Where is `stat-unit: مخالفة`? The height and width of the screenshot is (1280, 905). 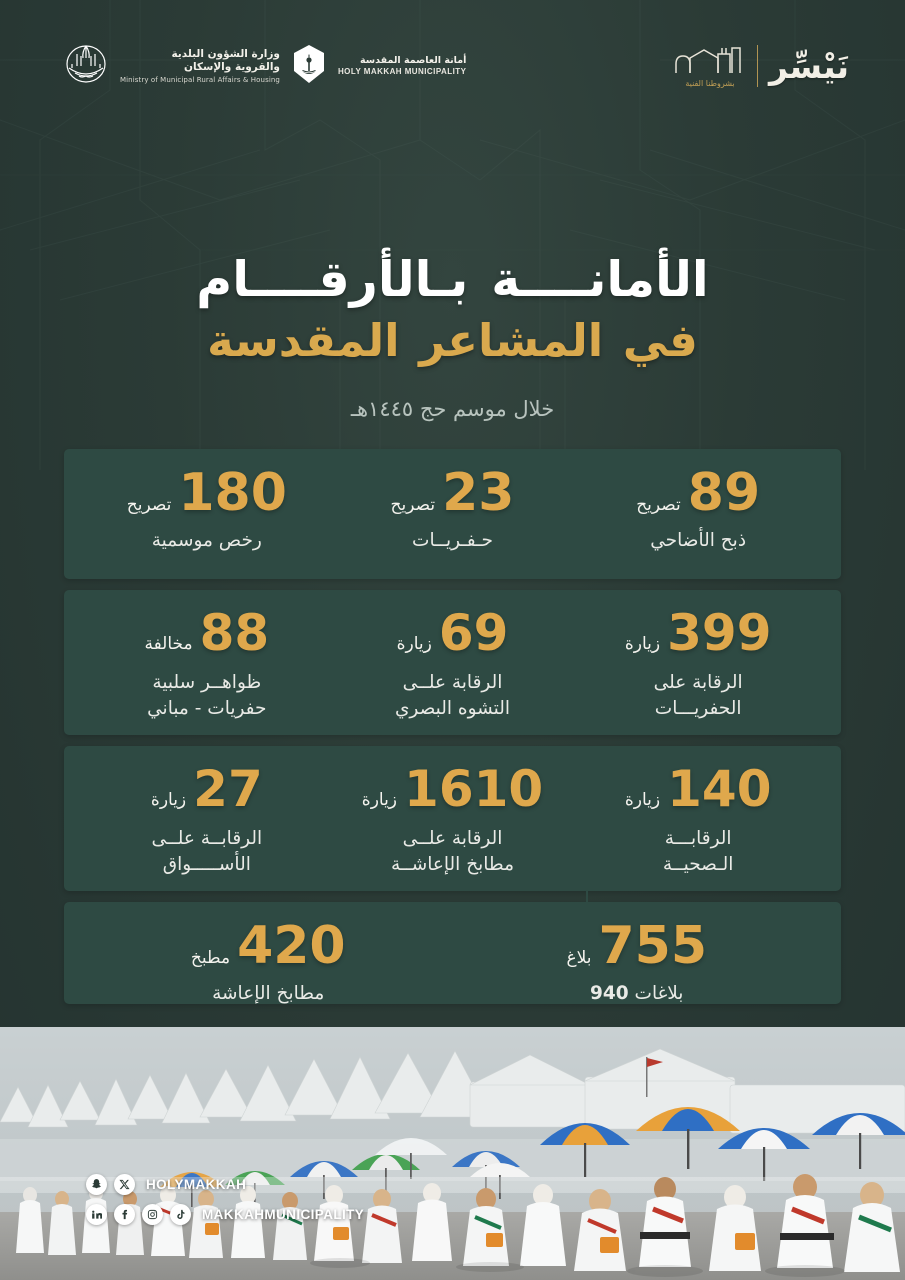
stat-unit: مخالفة is located at coordinates (168, 643).